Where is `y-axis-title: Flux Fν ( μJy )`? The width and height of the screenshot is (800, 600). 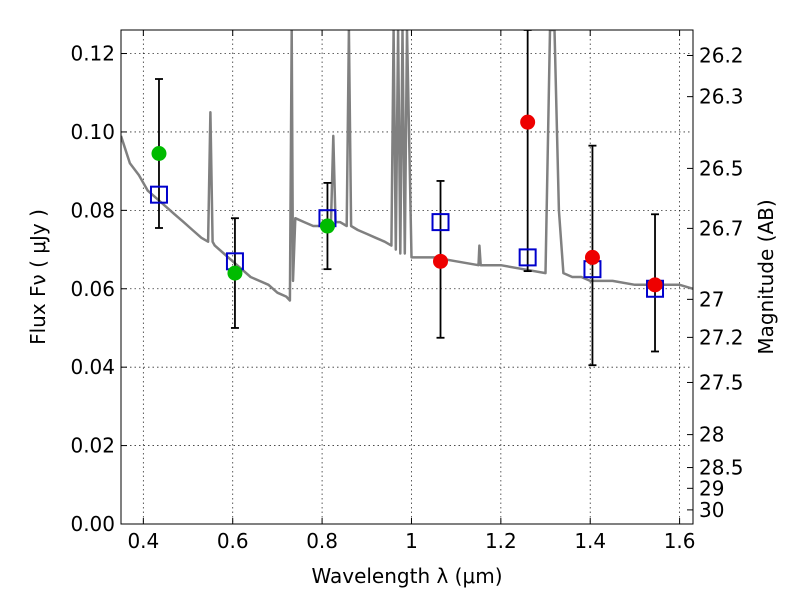 y-axis-title: Flux Fν ( μJy ) is located at coordinates (38, 277).